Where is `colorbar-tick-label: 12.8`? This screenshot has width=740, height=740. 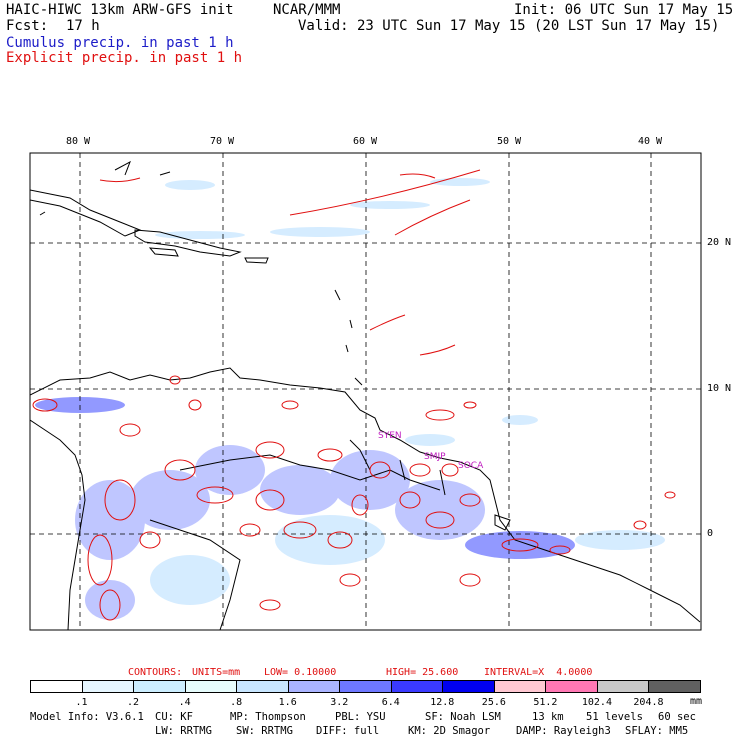 colorbar-tick-label: 12.8 is located at coordinates (442, 702).